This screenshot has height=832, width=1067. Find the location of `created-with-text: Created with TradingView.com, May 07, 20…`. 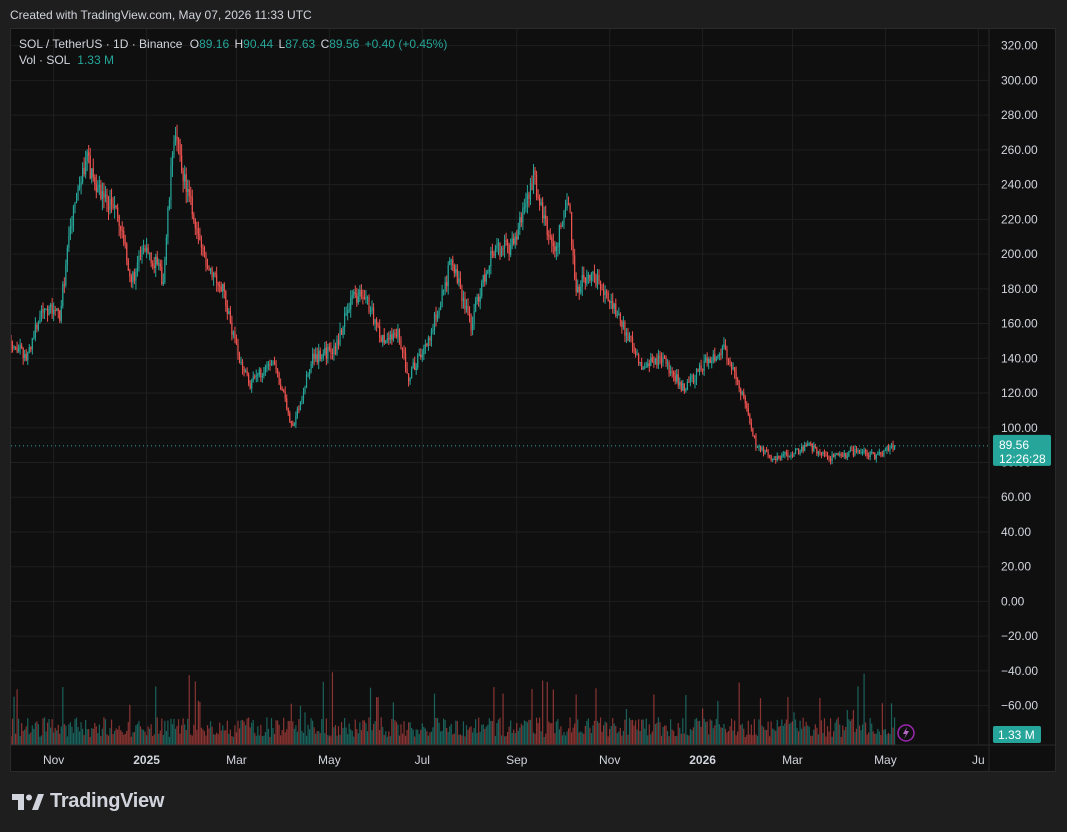

created-with-text: Created with TradingView.com, May 07, 20… is located at coordinates (161, 15).